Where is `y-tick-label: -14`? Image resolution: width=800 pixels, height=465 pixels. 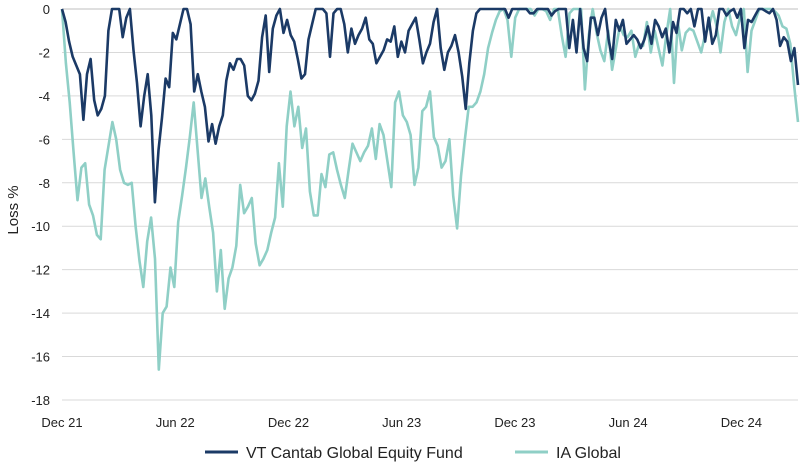 y-tick-label: -14 is located at coordinates (40, 313).